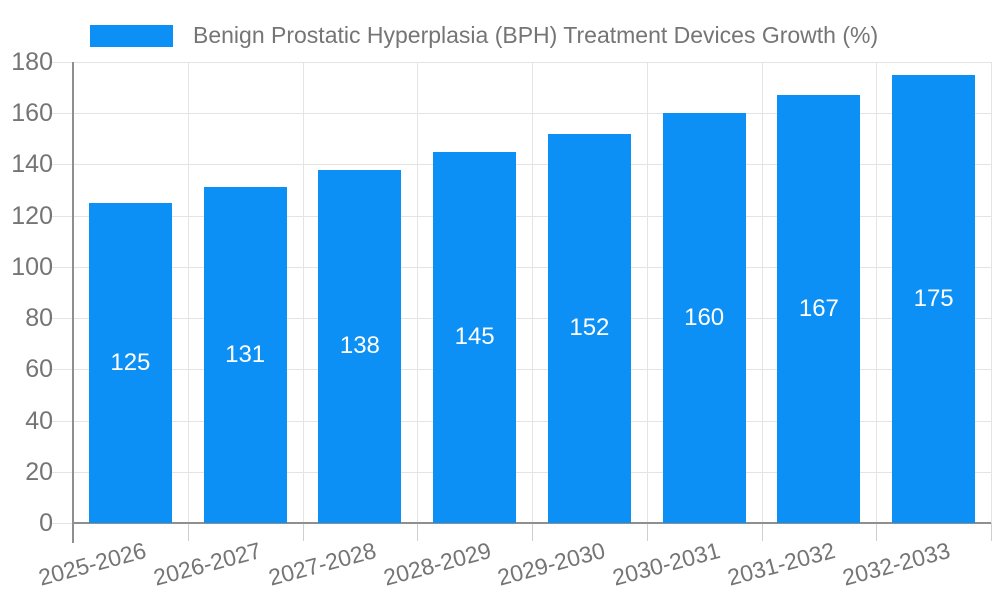 This screenshot has width=1000, height=600. I want to click on bar-value-label: 175, so click(933, 298).